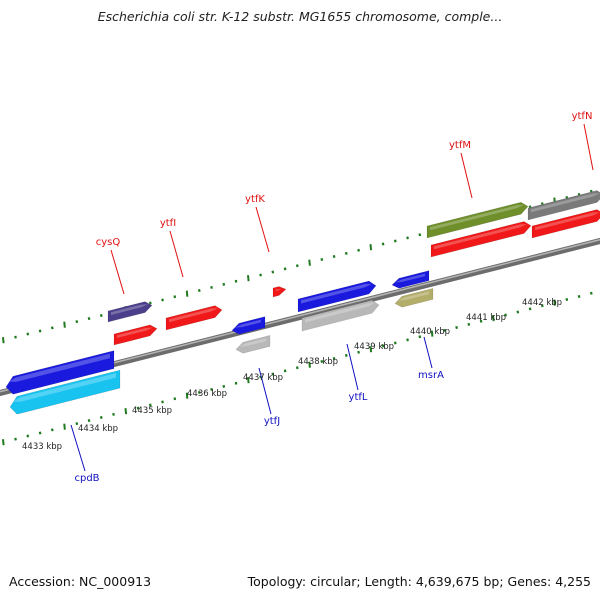 The height and width of the screenshot is (600, 600). What do you see at coordinates (135, 335) in the screenshot?
I see `gene-feature-cysQ-product` at bounding box center [135, 335].